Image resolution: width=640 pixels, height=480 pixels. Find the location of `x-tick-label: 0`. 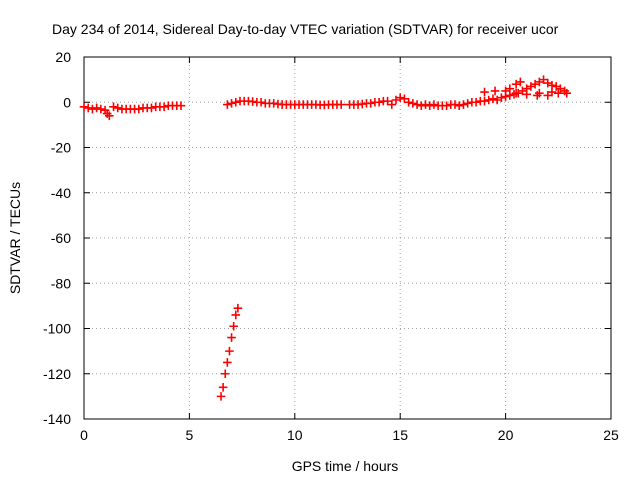

x-tick-label: 0 is located at coordinates (84, 435).